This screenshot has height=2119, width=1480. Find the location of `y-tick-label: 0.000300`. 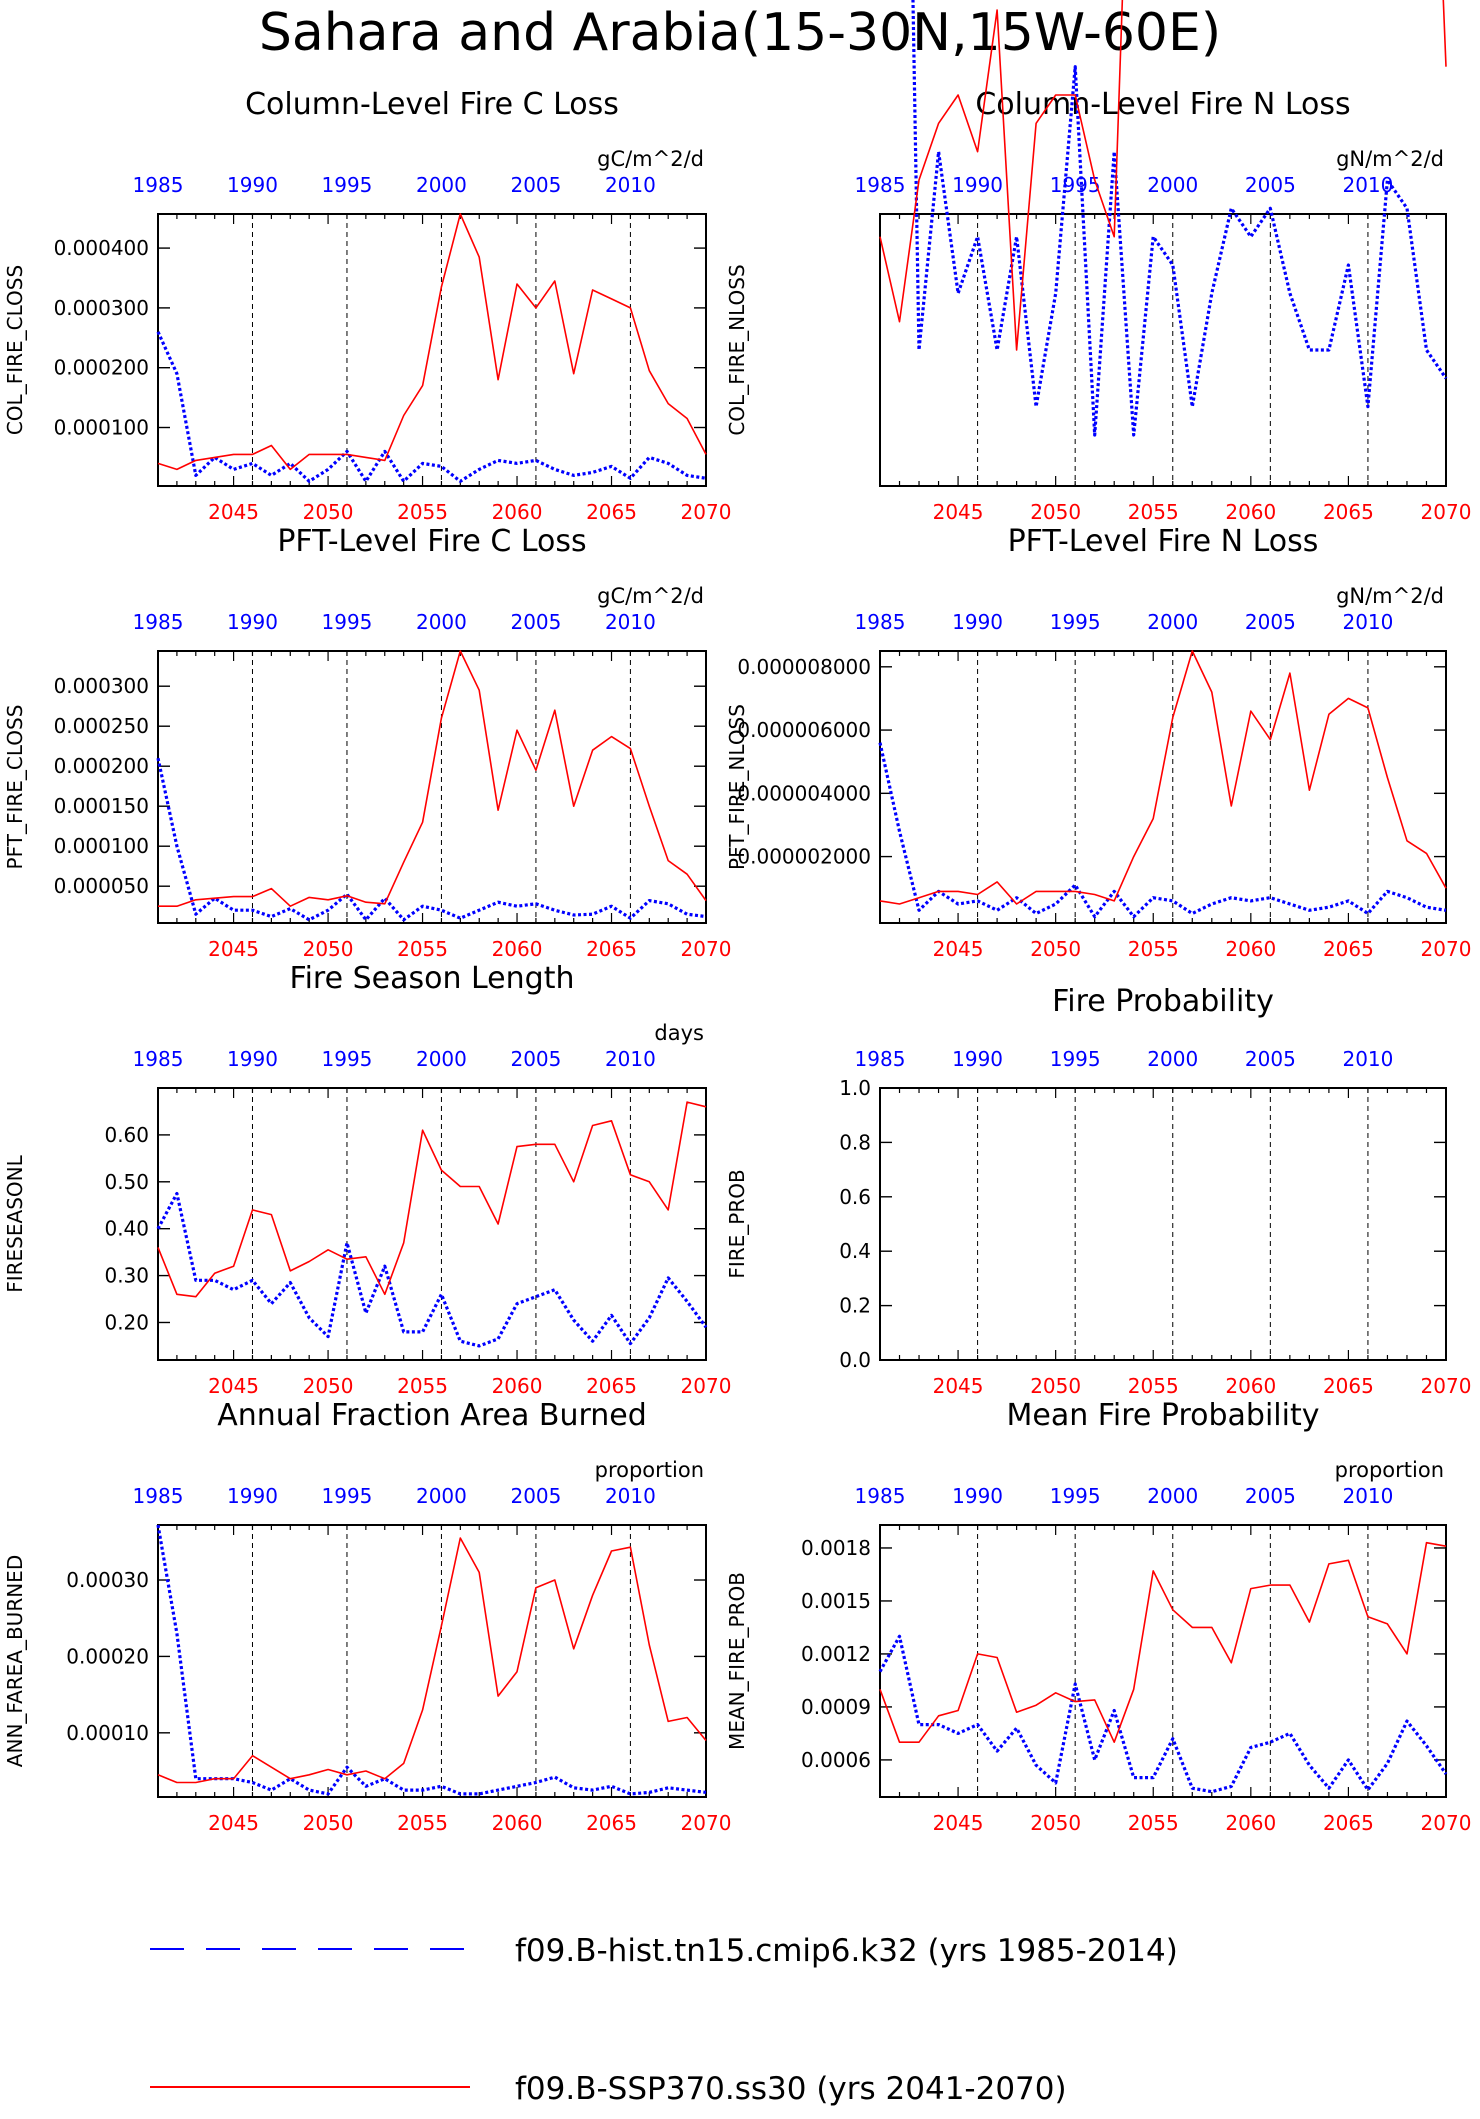

y-tick-label: 0.000300 is located at coordinates (101, 308).